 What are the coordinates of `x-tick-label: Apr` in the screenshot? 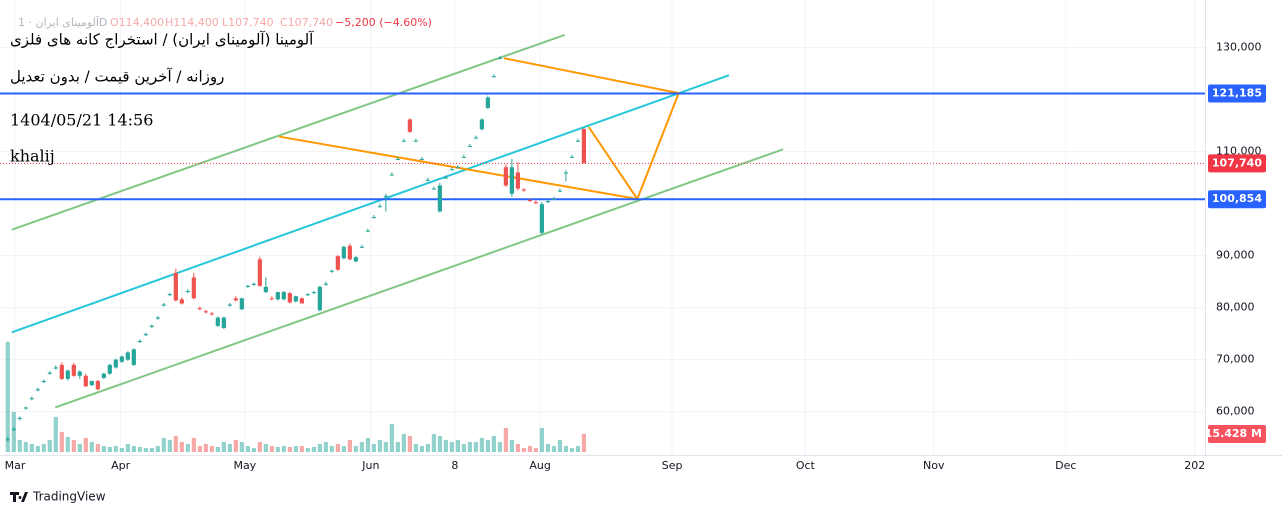 It's located at (121, 465).